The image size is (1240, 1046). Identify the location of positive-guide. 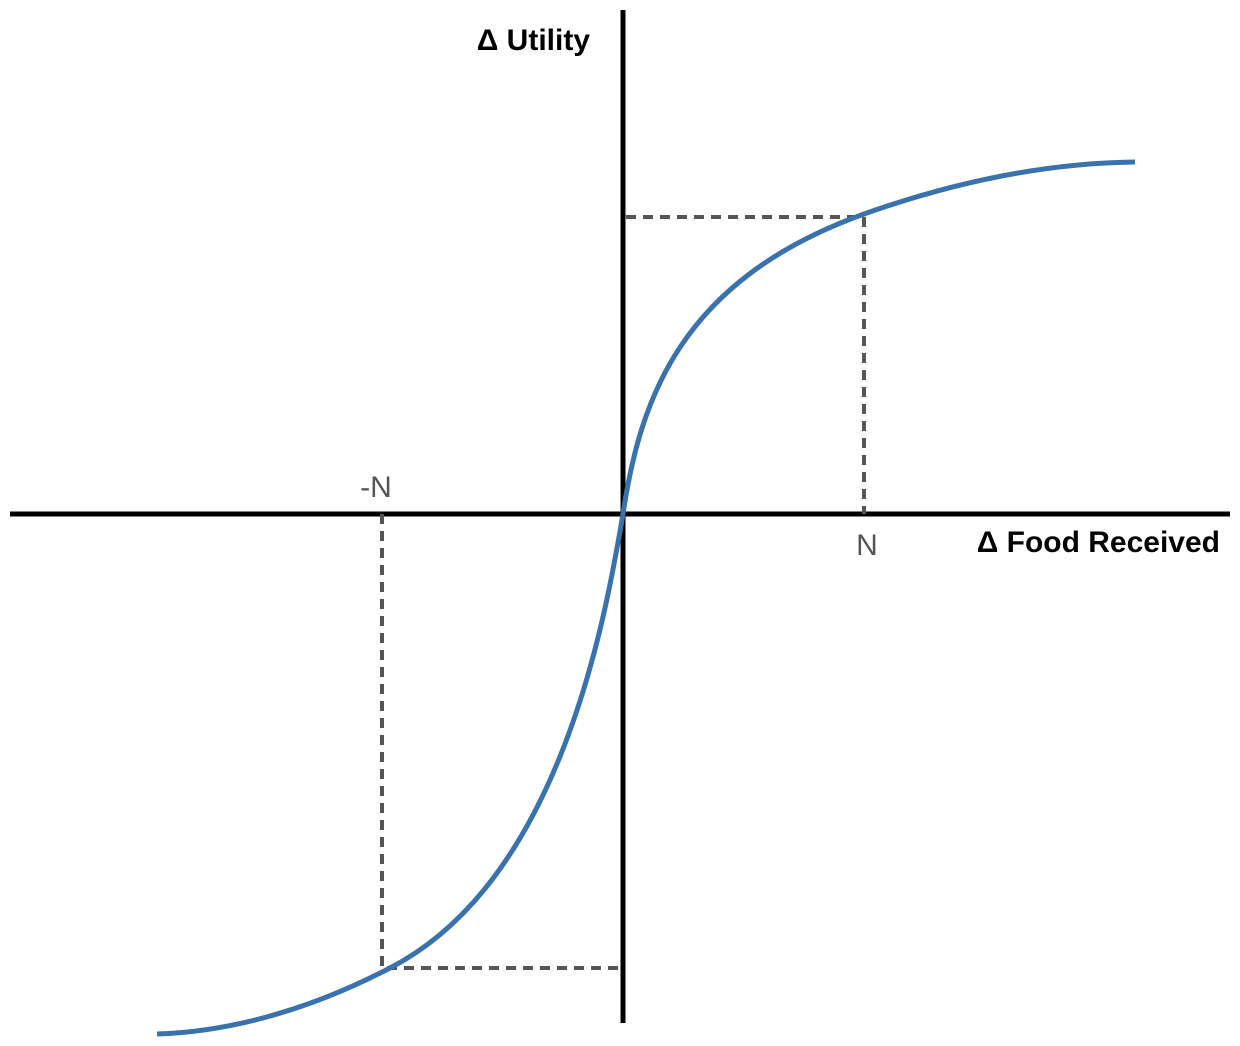
(746, 364).